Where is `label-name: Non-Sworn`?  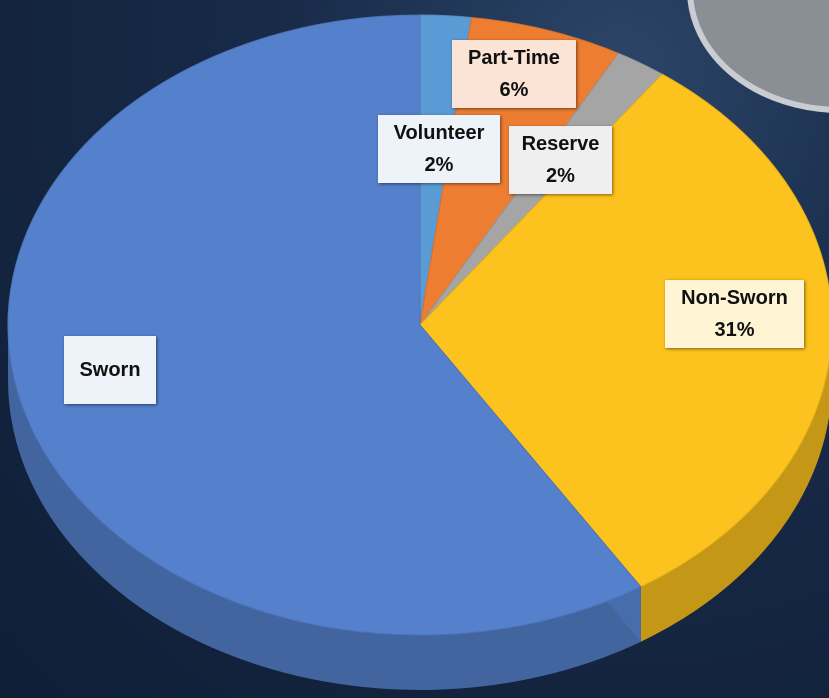 label-name: Non-Sworn is located at coordinates (734, 298).